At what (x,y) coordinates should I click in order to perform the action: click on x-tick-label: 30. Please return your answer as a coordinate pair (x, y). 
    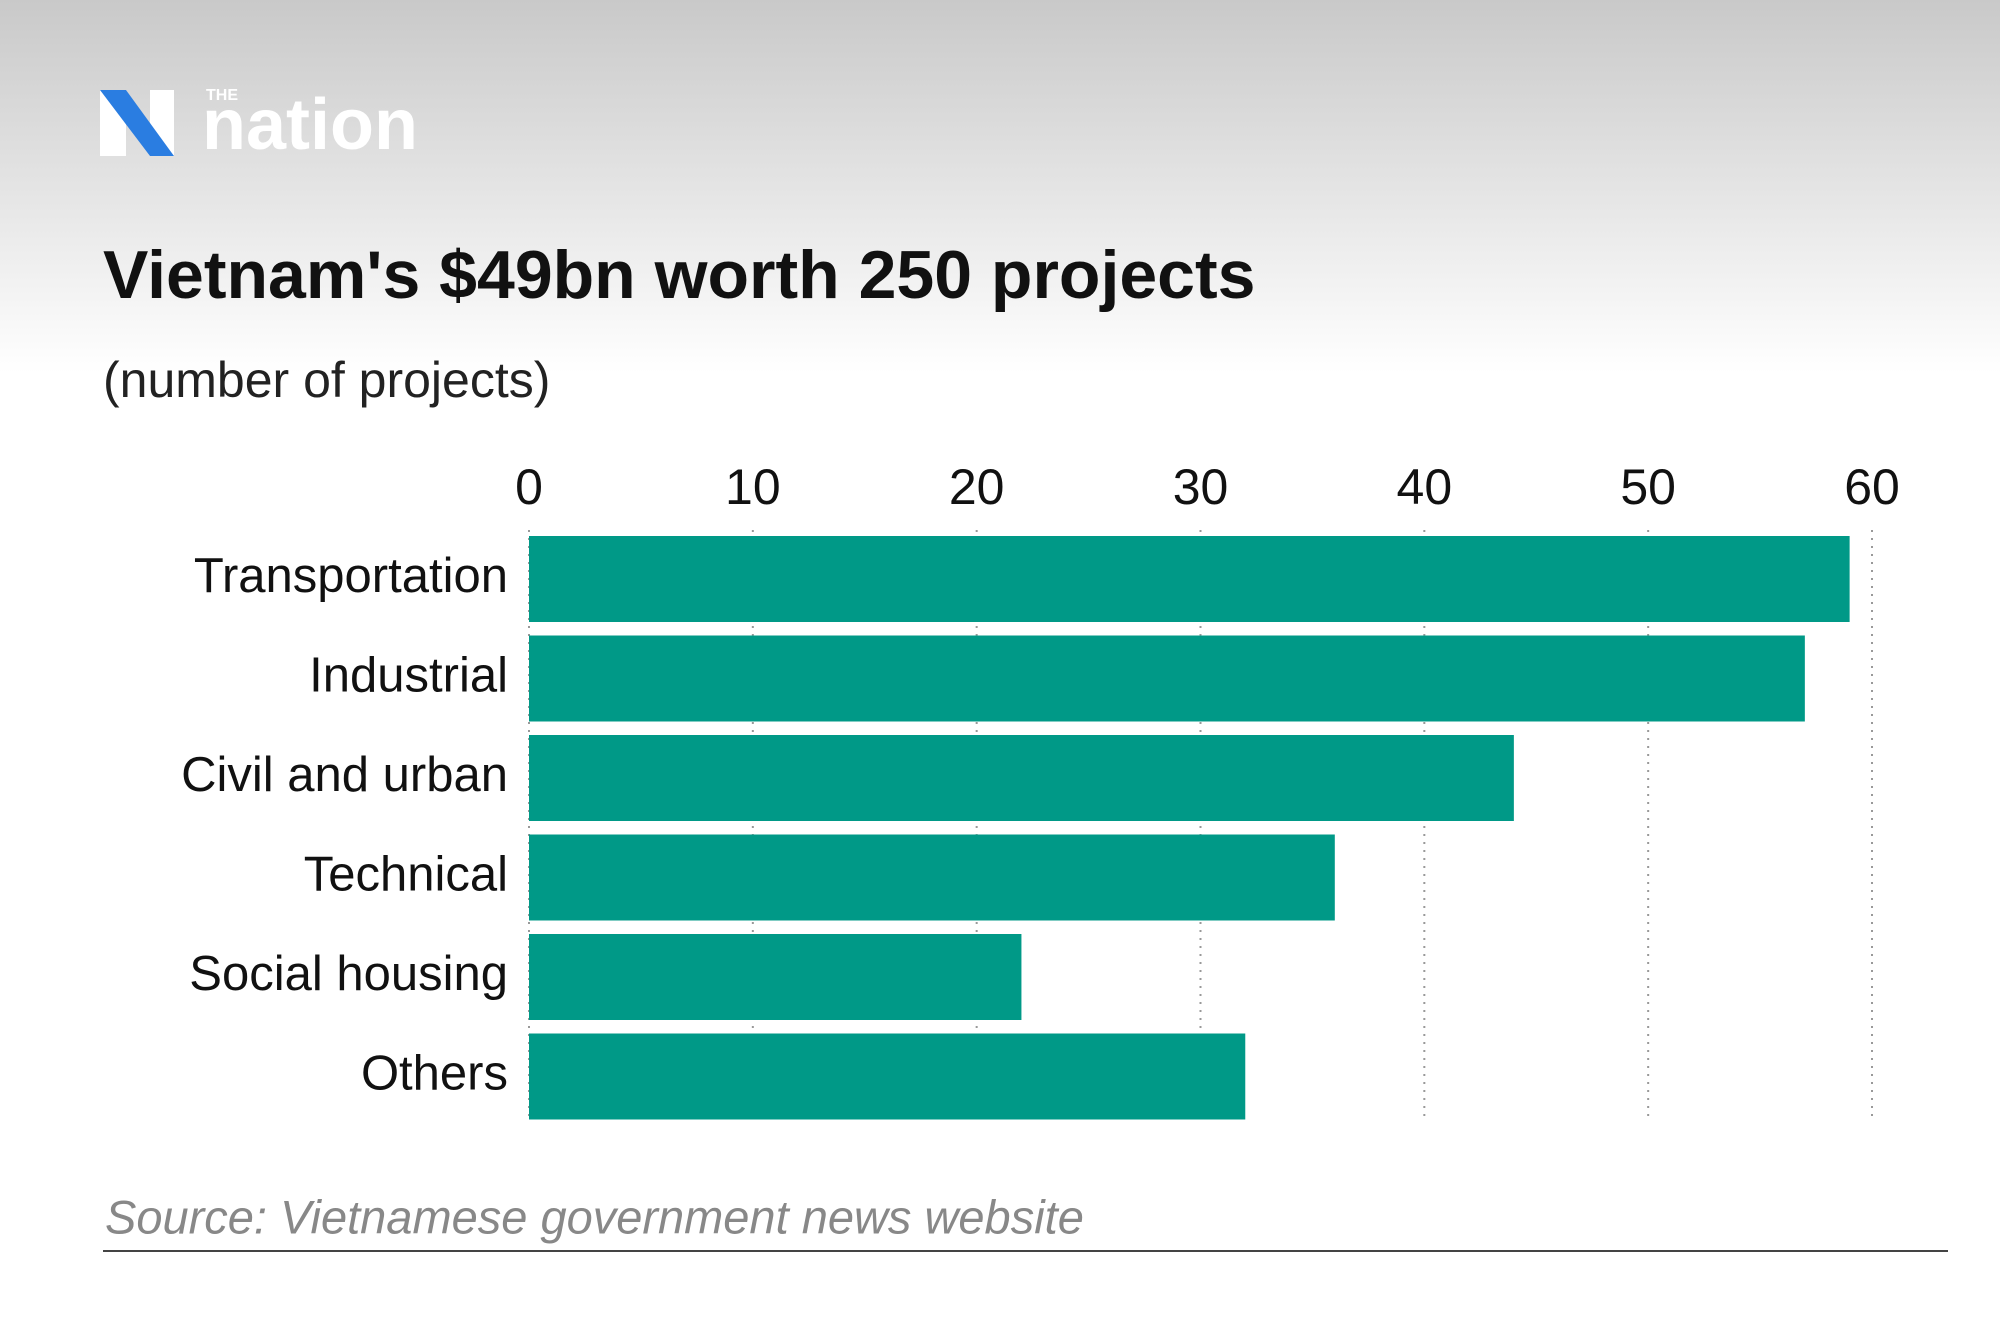
    Looking at the image, I should click on (1201, 487).